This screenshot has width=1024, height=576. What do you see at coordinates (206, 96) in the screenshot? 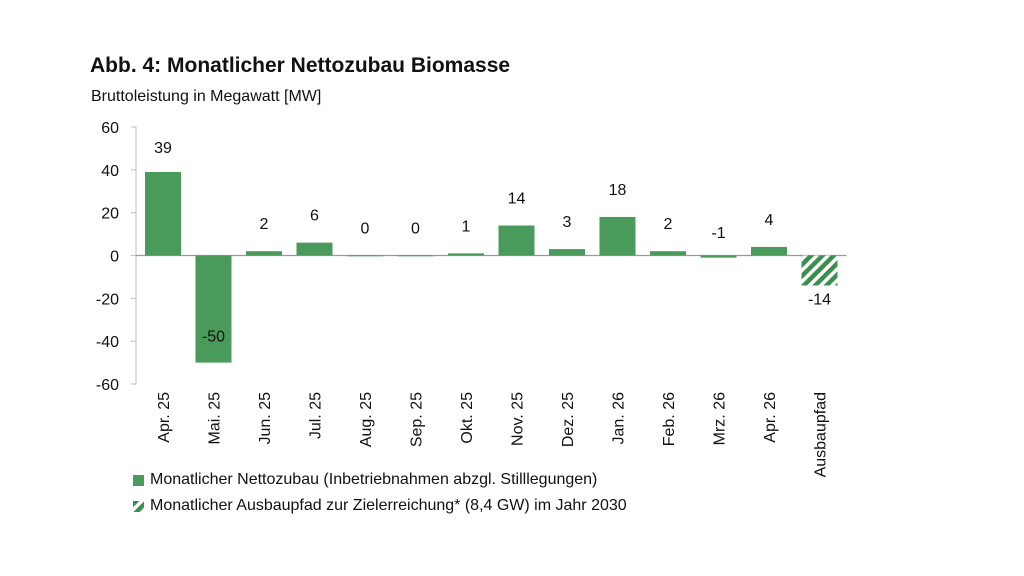
I see `chart-subtitle: Bruttoleistung in Megawatt [MW]` at bounding box center [206, 96].